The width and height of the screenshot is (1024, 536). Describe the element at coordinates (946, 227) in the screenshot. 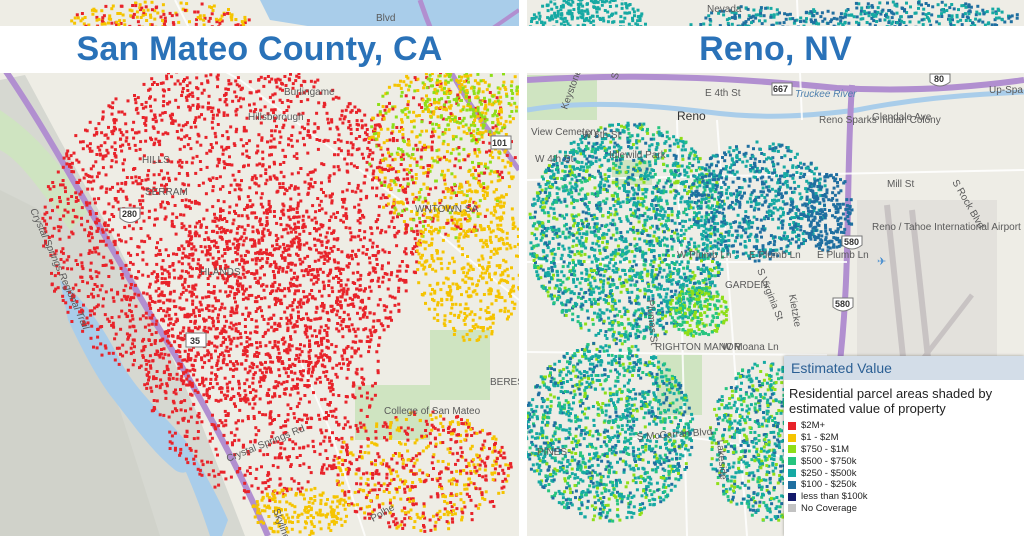

I see `map-label-airport: Reno / Tahoe International Airport` at that location.